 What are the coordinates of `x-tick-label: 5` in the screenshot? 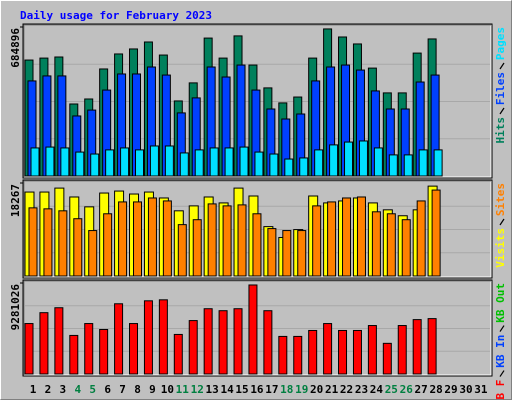 It's located at (92, 389).